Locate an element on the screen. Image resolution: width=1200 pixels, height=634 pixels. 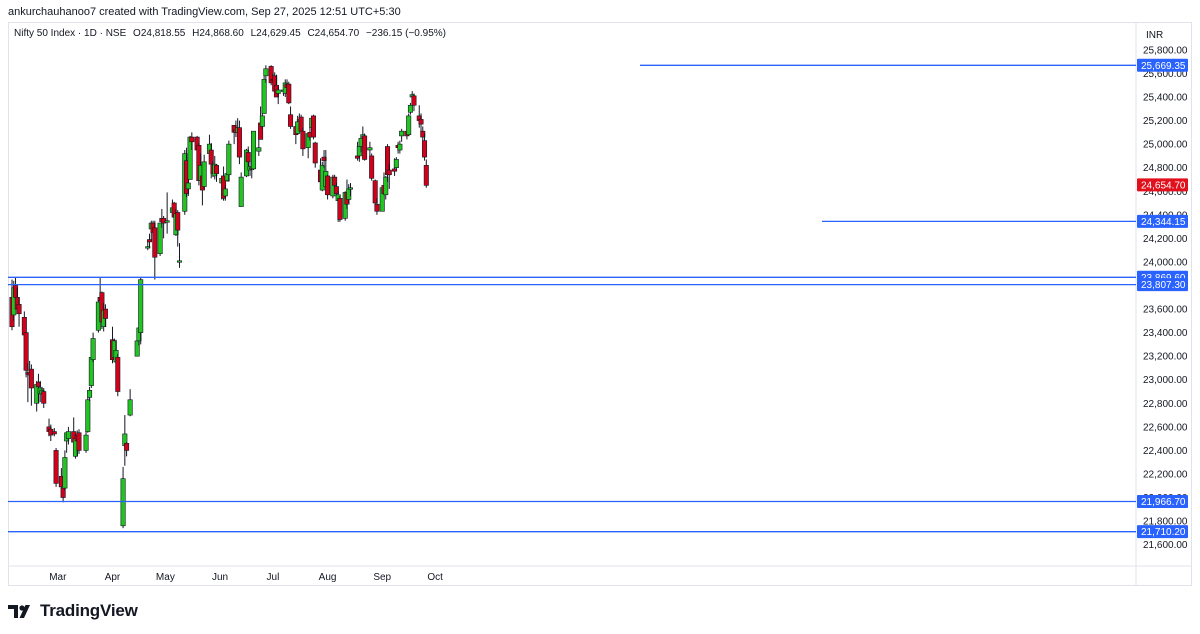
price-tick-label: 22,200.00 is located at coordinates (1165, 474).